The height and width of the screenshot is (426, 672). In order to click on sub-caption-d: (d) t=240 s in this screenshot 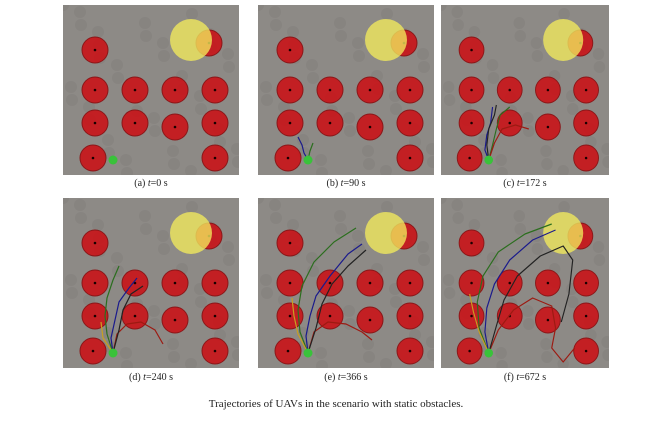, I will do `click(151, 377)`.